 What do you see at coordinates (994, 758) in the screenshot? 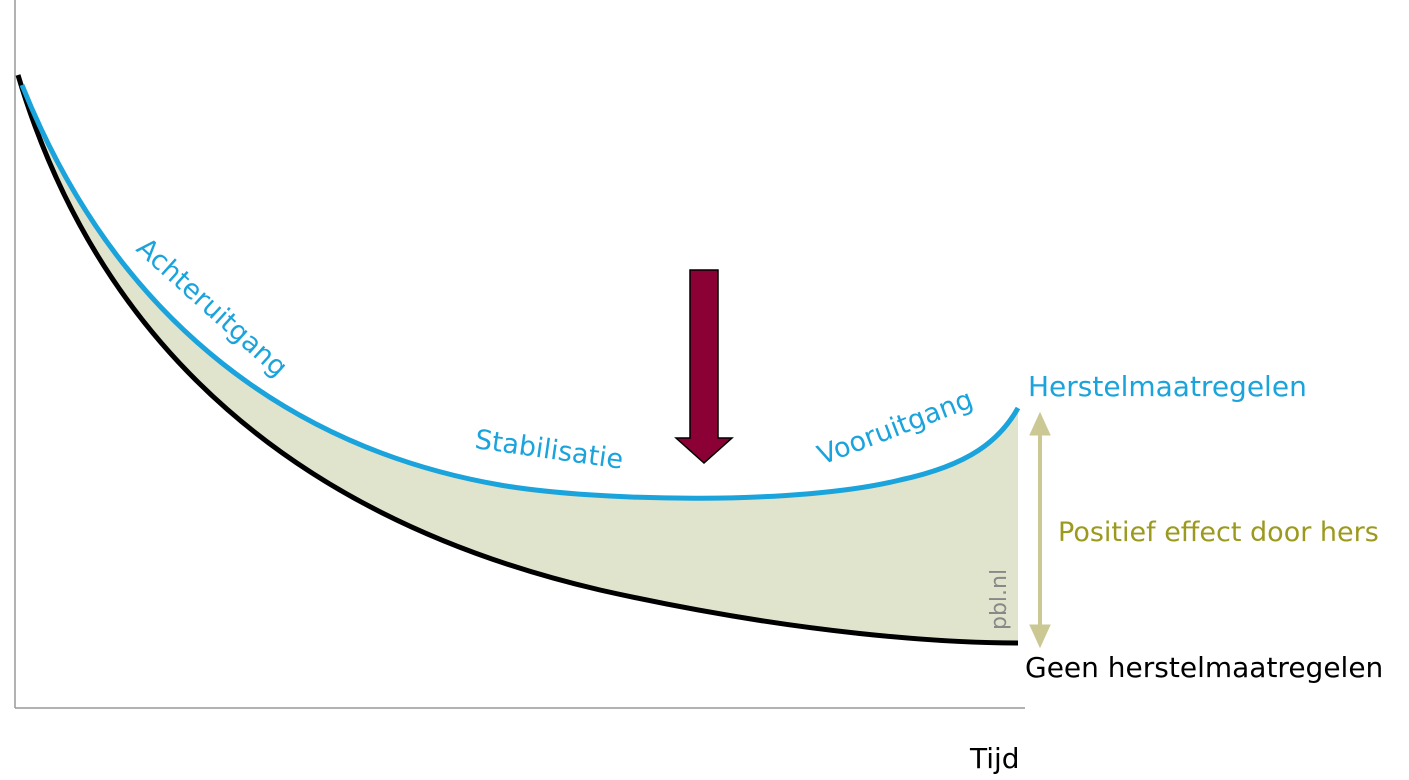
I see `x-axis-label: Tijd` at bounding box center [994, 758].